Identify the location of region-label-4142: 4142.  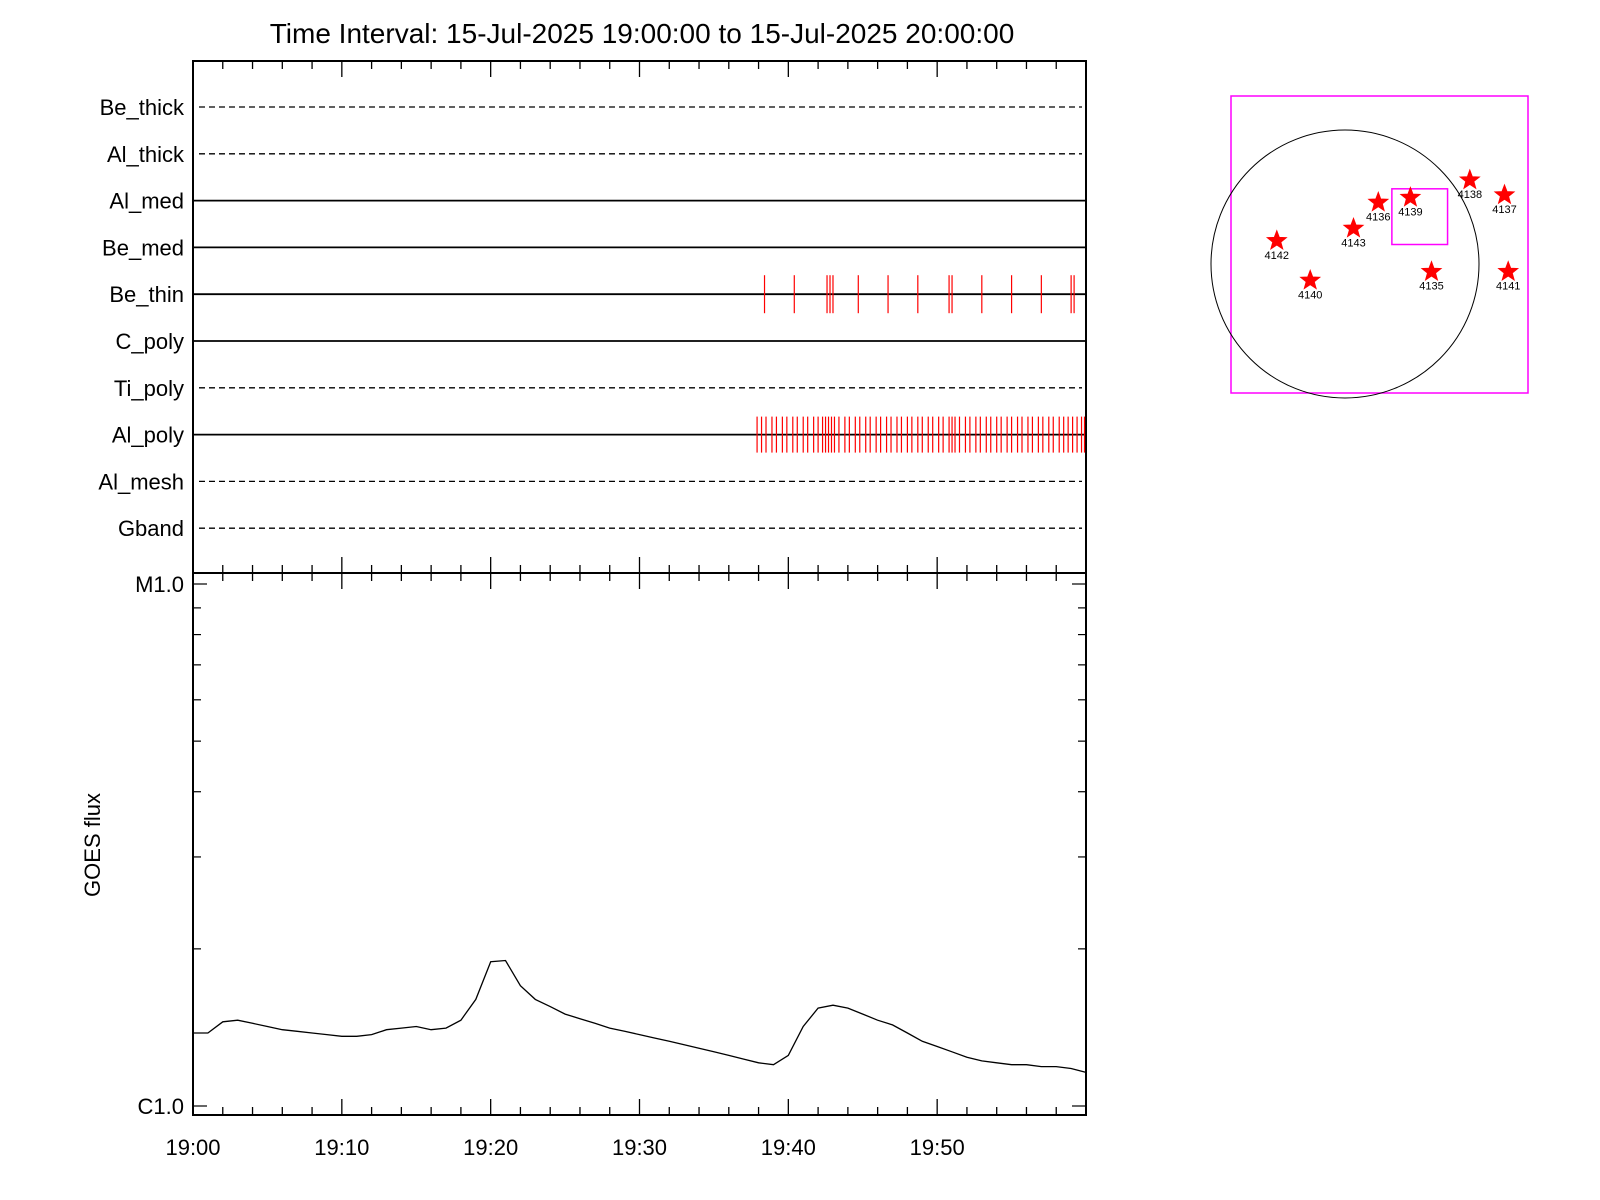
(1277, 256).